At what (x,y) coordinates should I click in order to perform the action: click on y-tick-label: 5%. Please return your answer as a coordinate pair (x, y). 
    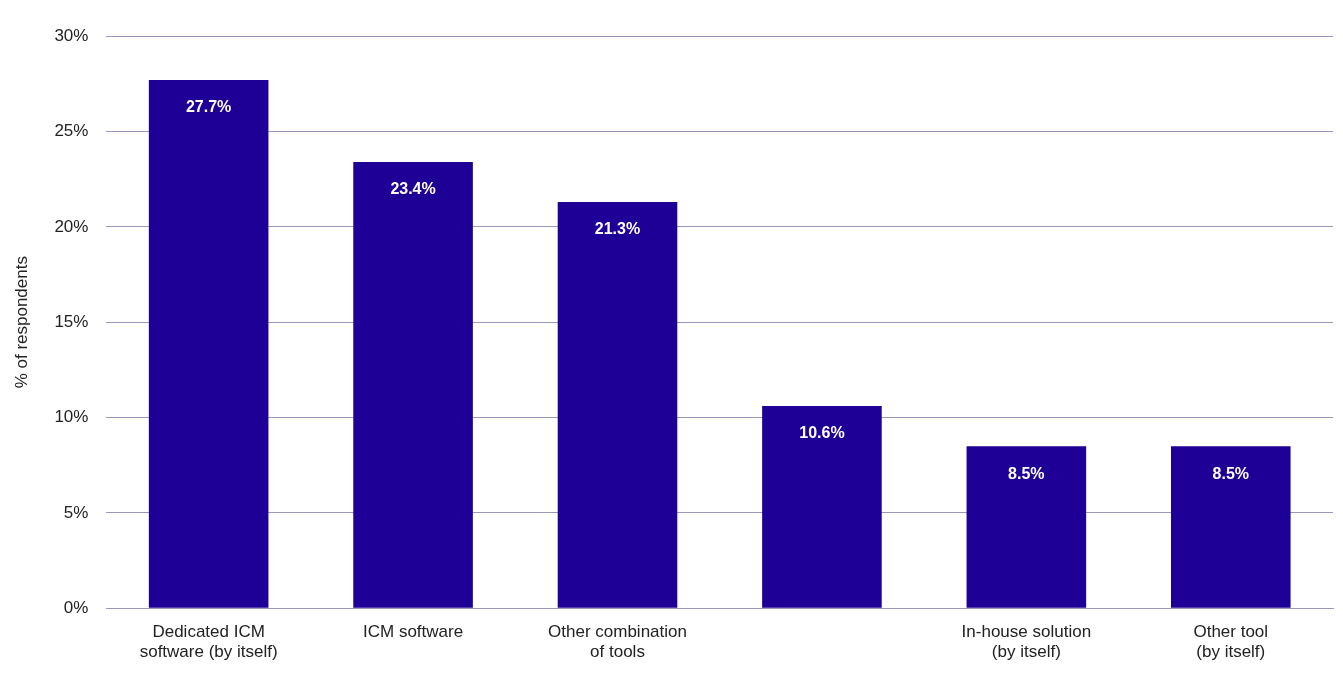
    Looking at the image, I should click on (76, 512).